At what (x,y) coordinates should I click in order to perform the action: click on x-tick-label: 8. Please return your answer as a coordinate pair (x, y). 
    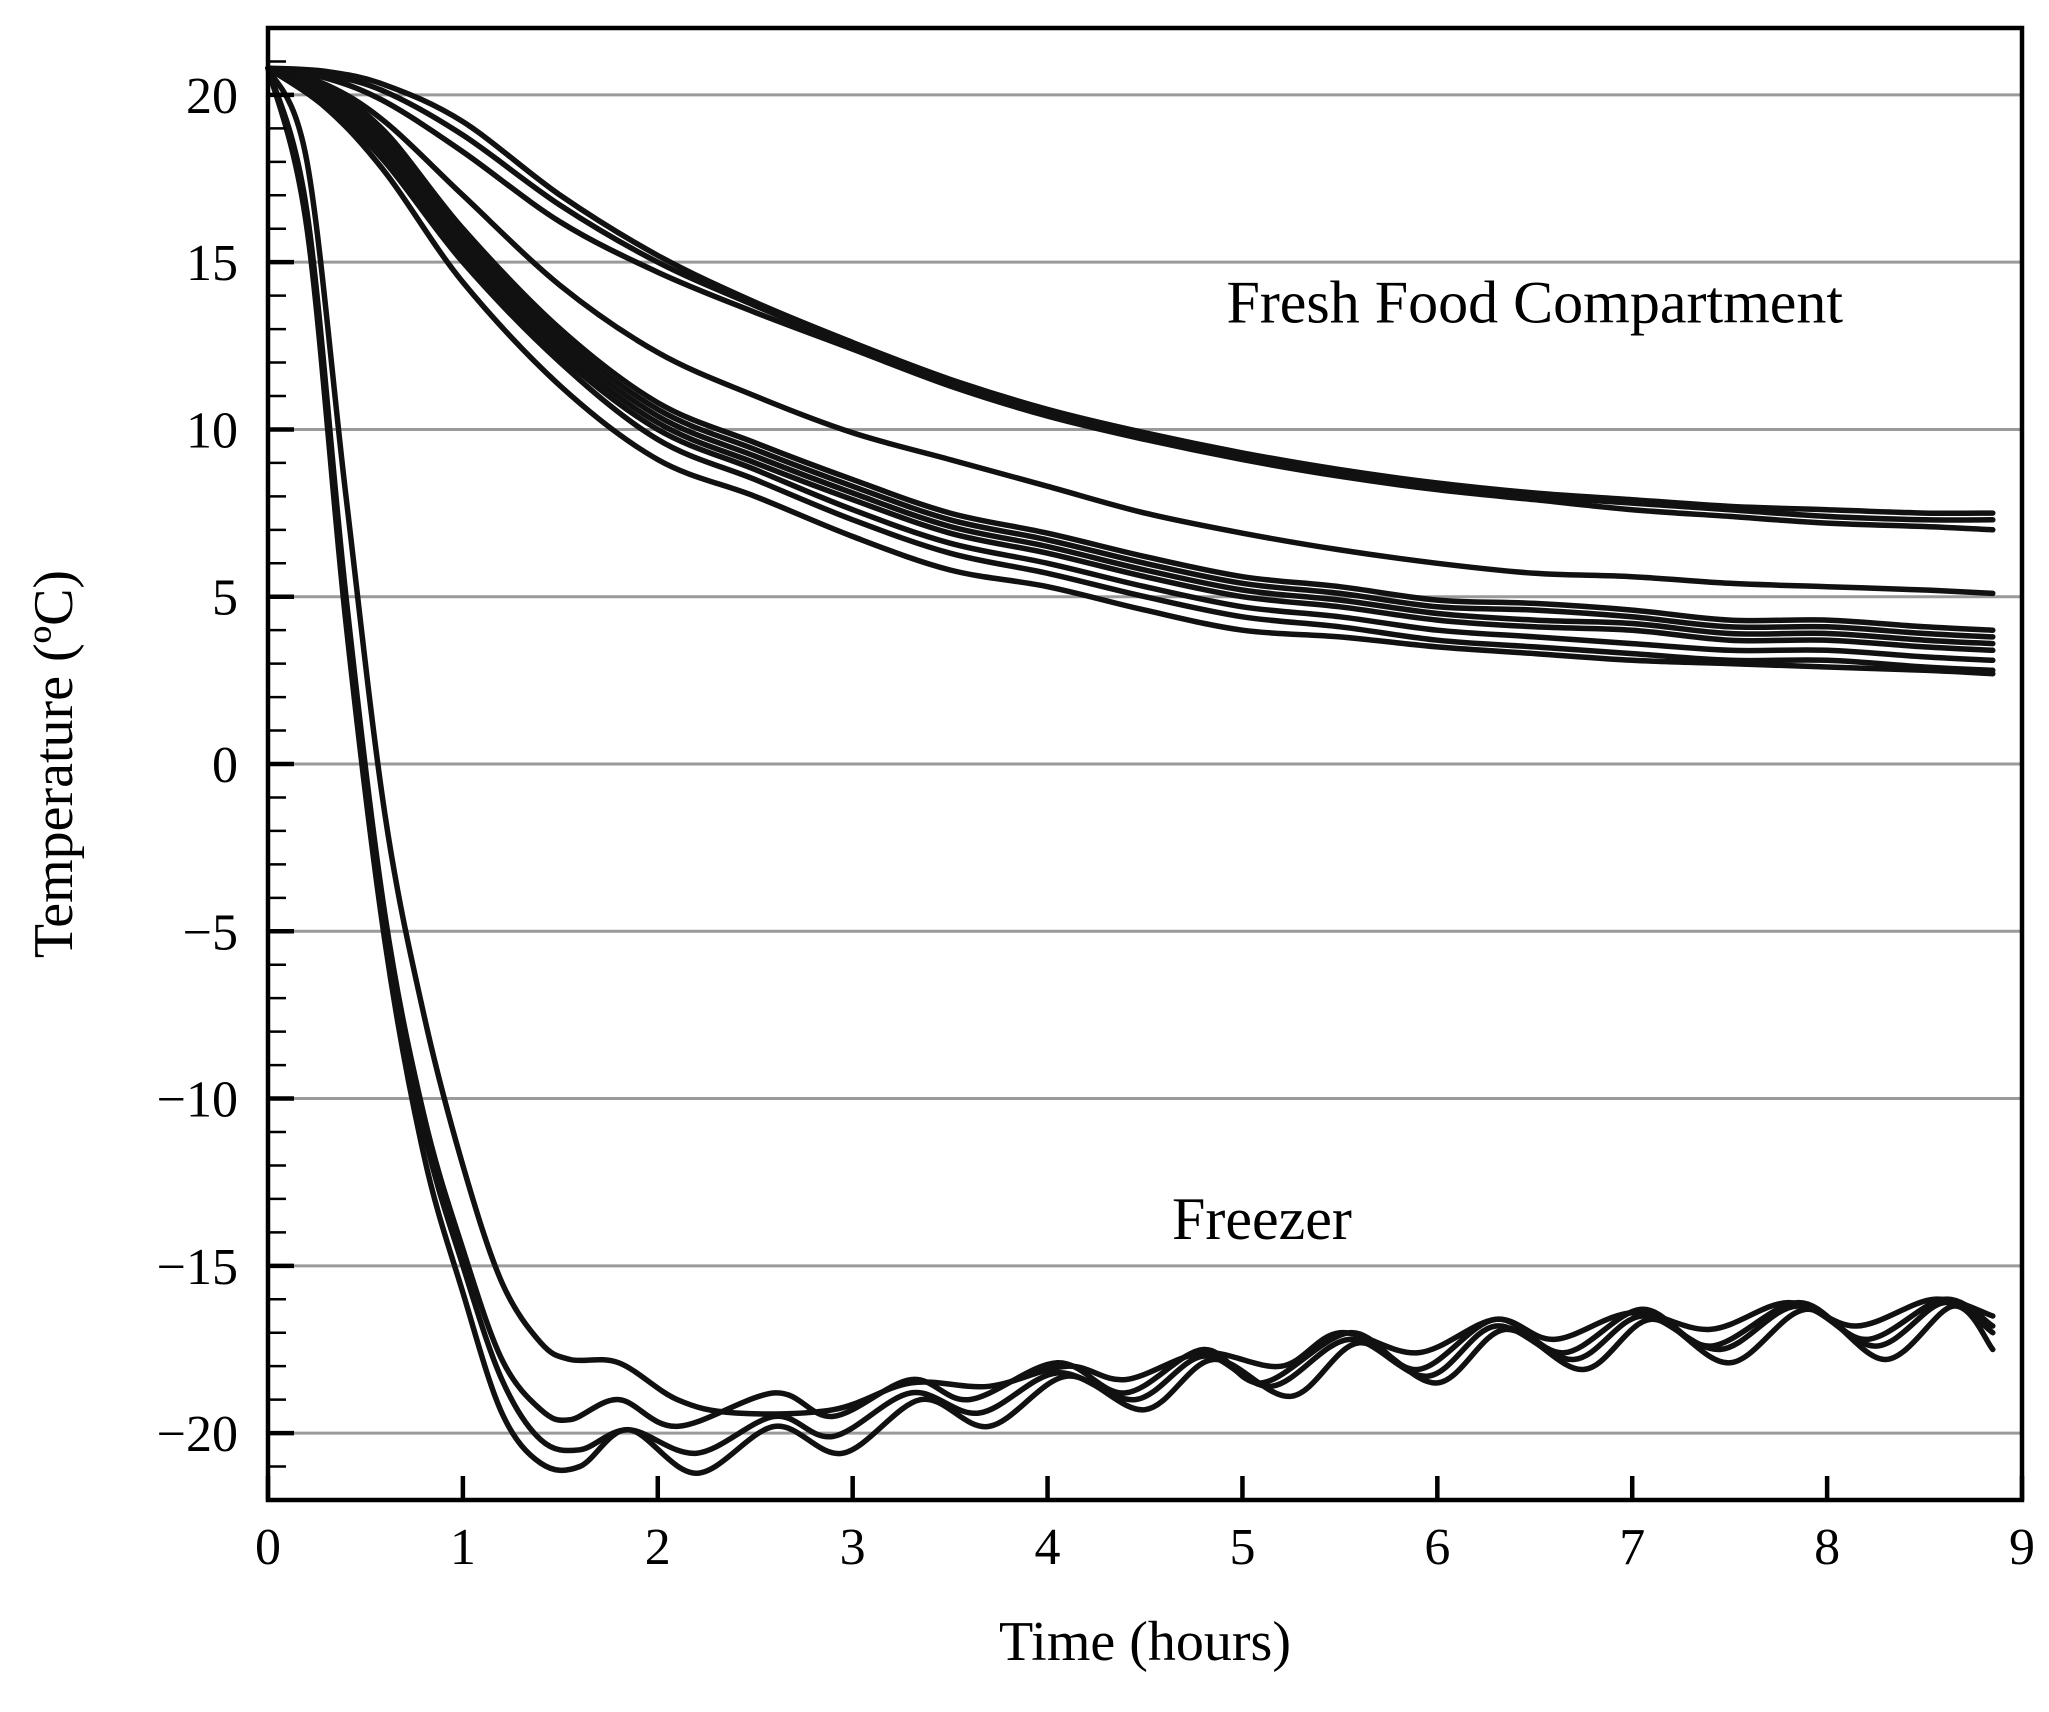
    Looking at the image, I should click on (1827, 1547).